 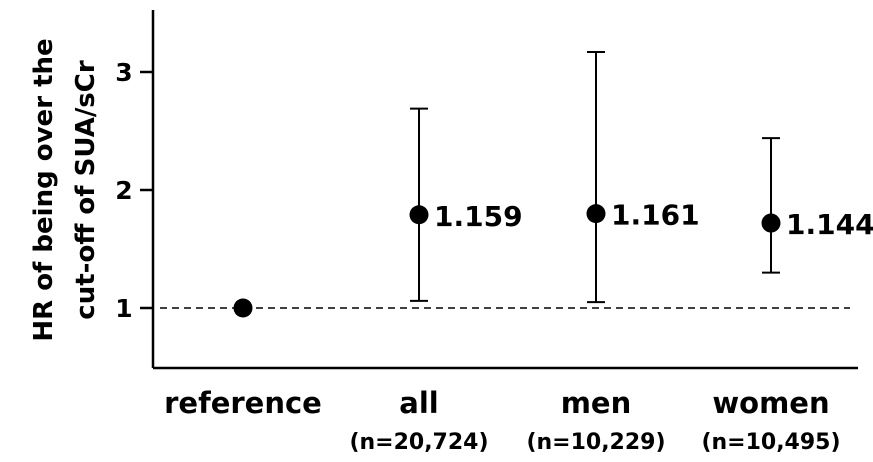 What do you see at coordinates (596, 214) in the screenshot?
I see `point-men` at bounding box center [596, 214].